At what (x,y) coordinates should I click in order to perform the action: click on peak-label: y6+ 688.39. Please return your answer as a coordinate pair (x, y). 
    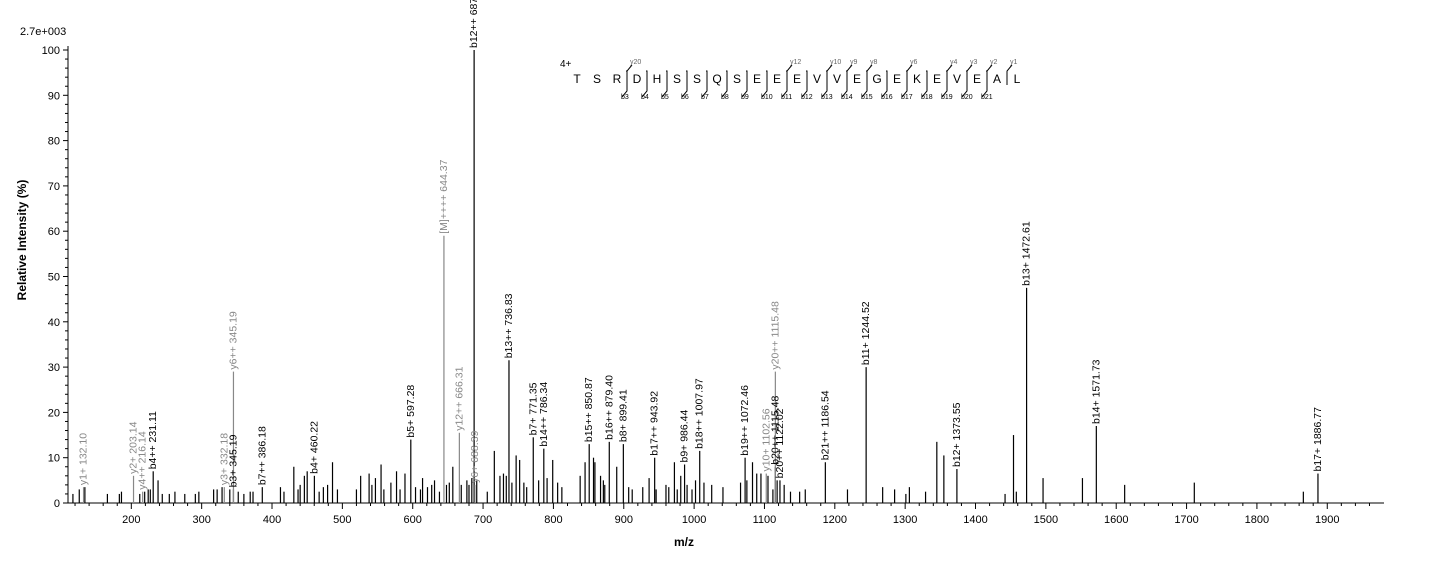
    Looking at the image, I should click on (475, 456).